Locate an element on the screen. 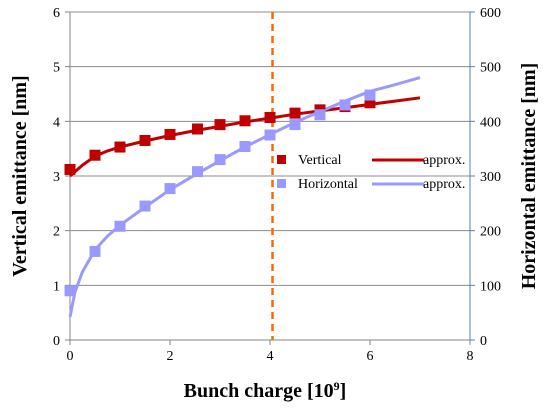 This screenshot has height=409, width=554. legend-marker-horizontal is located at coordinates (281, 183).